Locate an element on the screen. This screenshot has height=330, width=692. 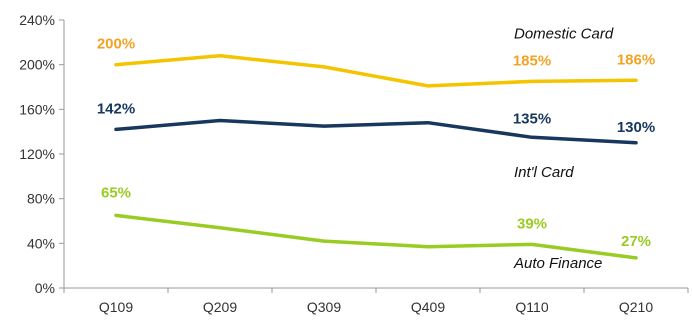
x-tick-label: Q309 is located at coordinates (324, 307).